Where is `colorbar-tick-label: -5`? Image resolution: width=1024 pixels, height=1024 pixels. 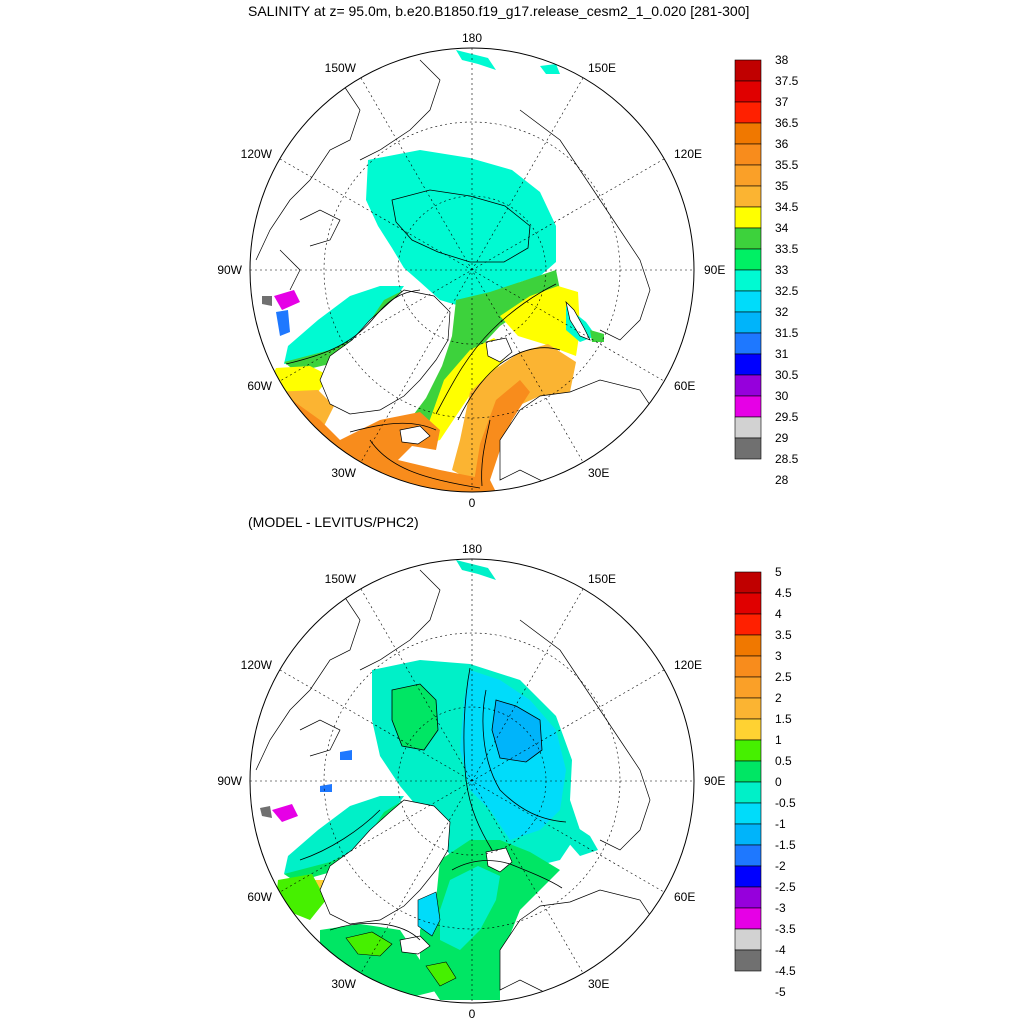
colorbar-tick-label: -5 is located at coordinates (780, 992).